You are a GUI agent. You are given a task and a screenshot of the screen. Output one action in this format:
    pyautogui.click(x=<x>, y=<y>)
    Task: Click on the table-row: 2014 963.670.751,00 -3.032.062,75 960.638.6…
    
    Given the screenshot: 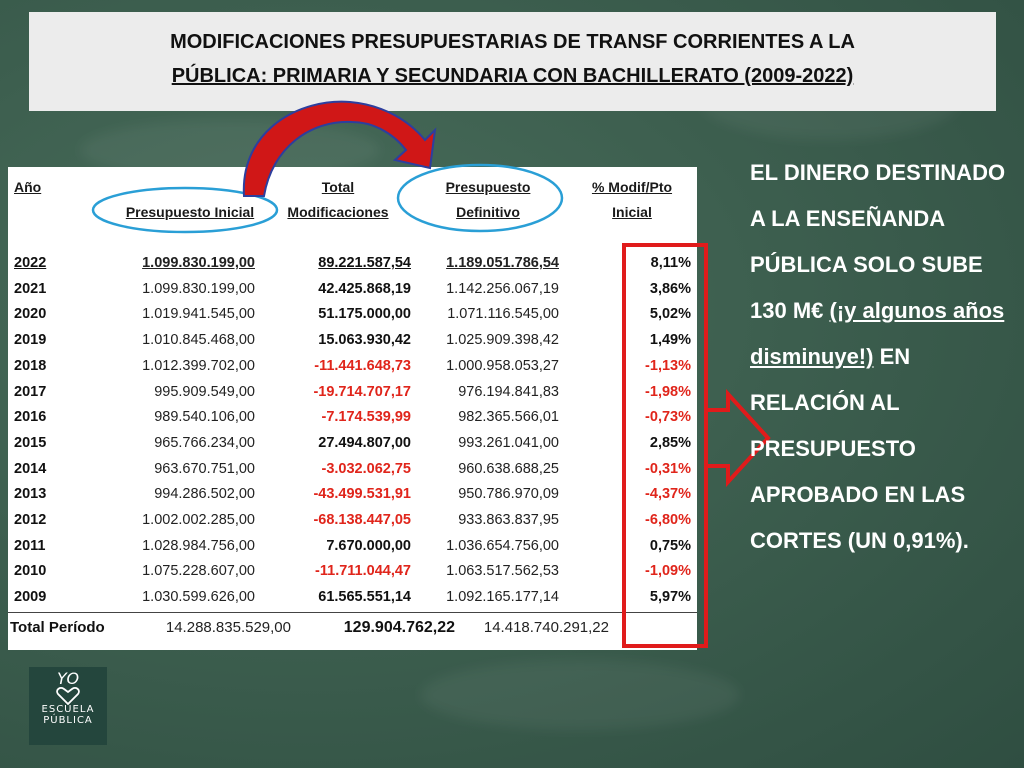 What is the action you would take?
    pyautogui.click(x=352, y=469)
    